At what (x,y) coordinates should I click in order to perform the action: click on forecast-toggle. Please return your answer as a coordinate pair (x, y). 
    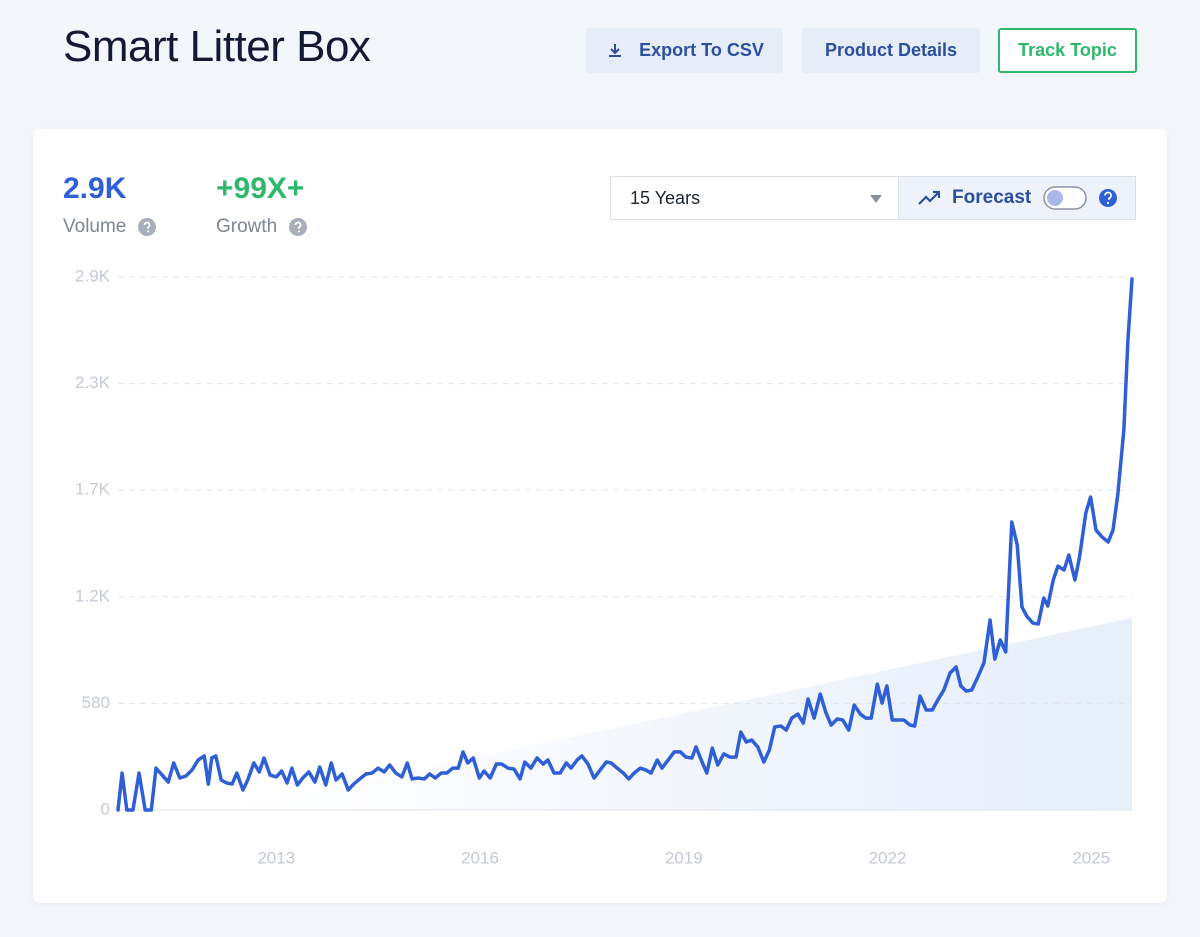
    Looking at the image, I should click on (1089, 198).